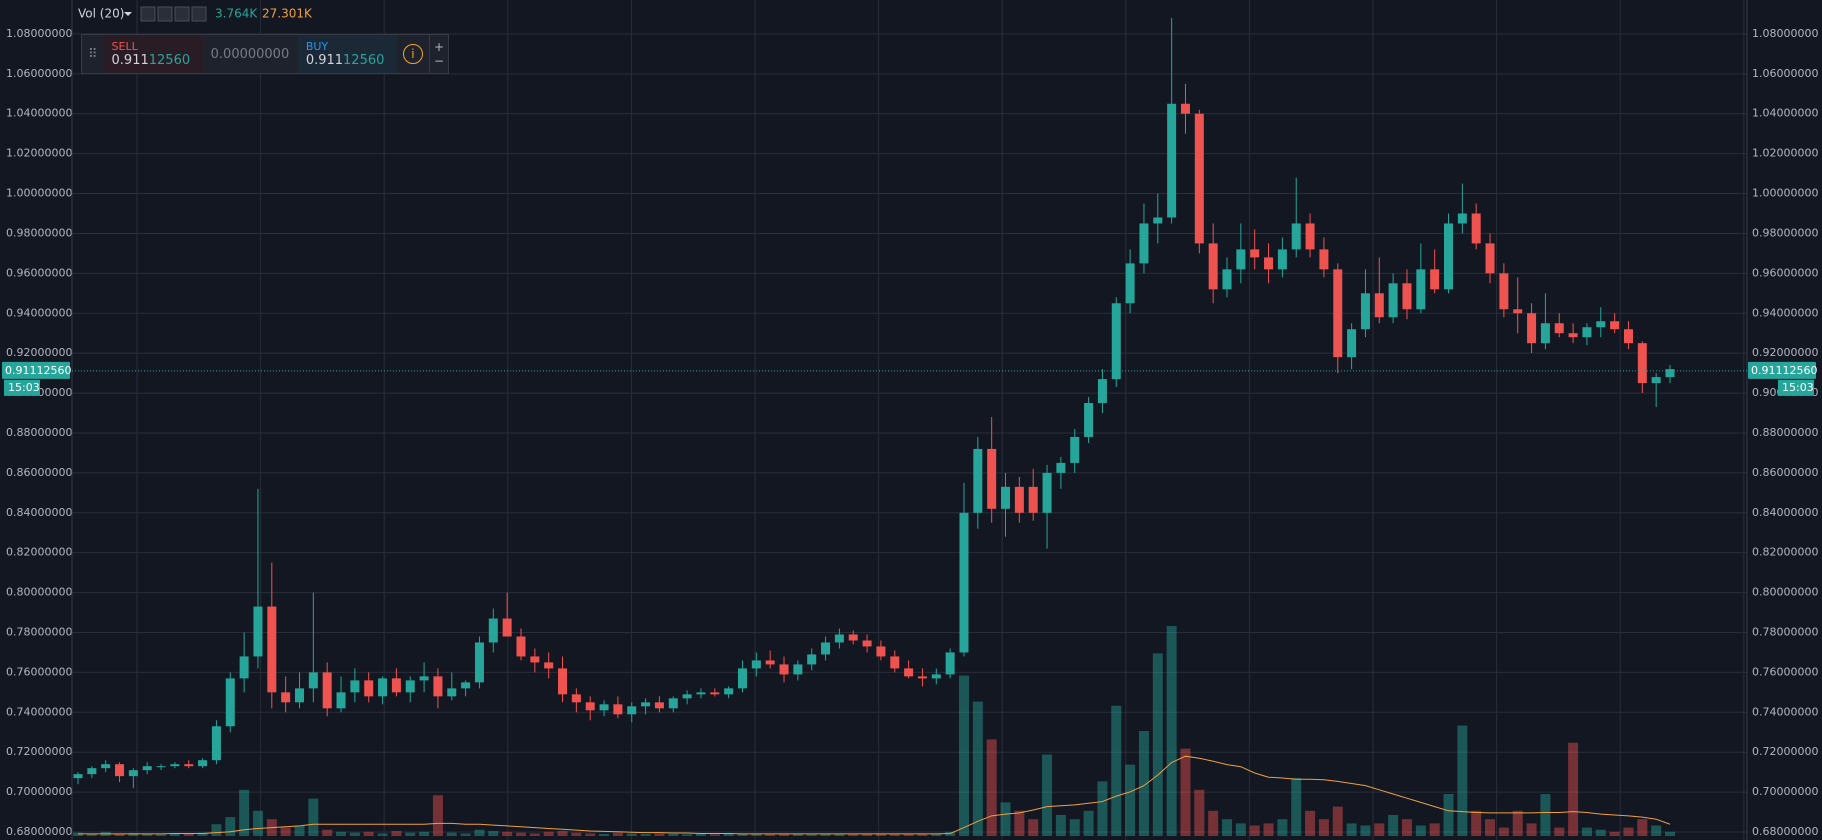 The image size is (1822, 840). What do you see at coordinates (130, 60) in the screenshot?
I see `sell-major: 0.911` at bounding box center [130, 60].